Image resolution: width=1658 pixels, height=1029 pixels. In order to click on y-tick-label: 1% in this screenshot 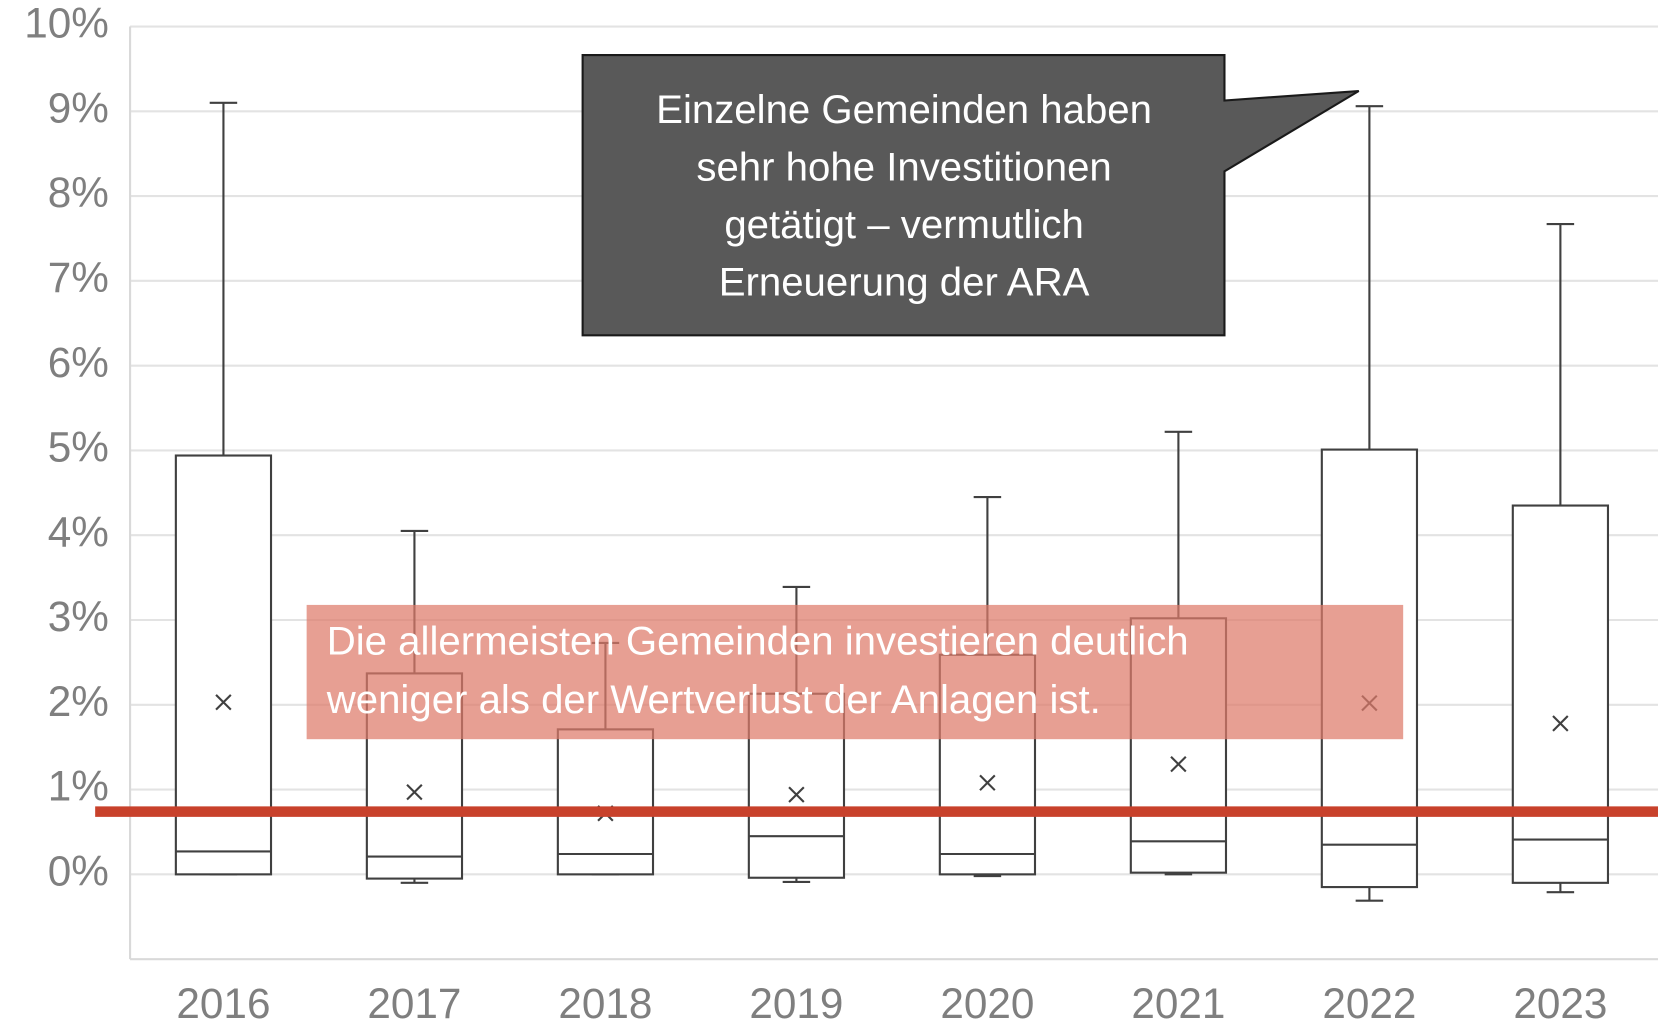, I will do `click(78, 786)`.